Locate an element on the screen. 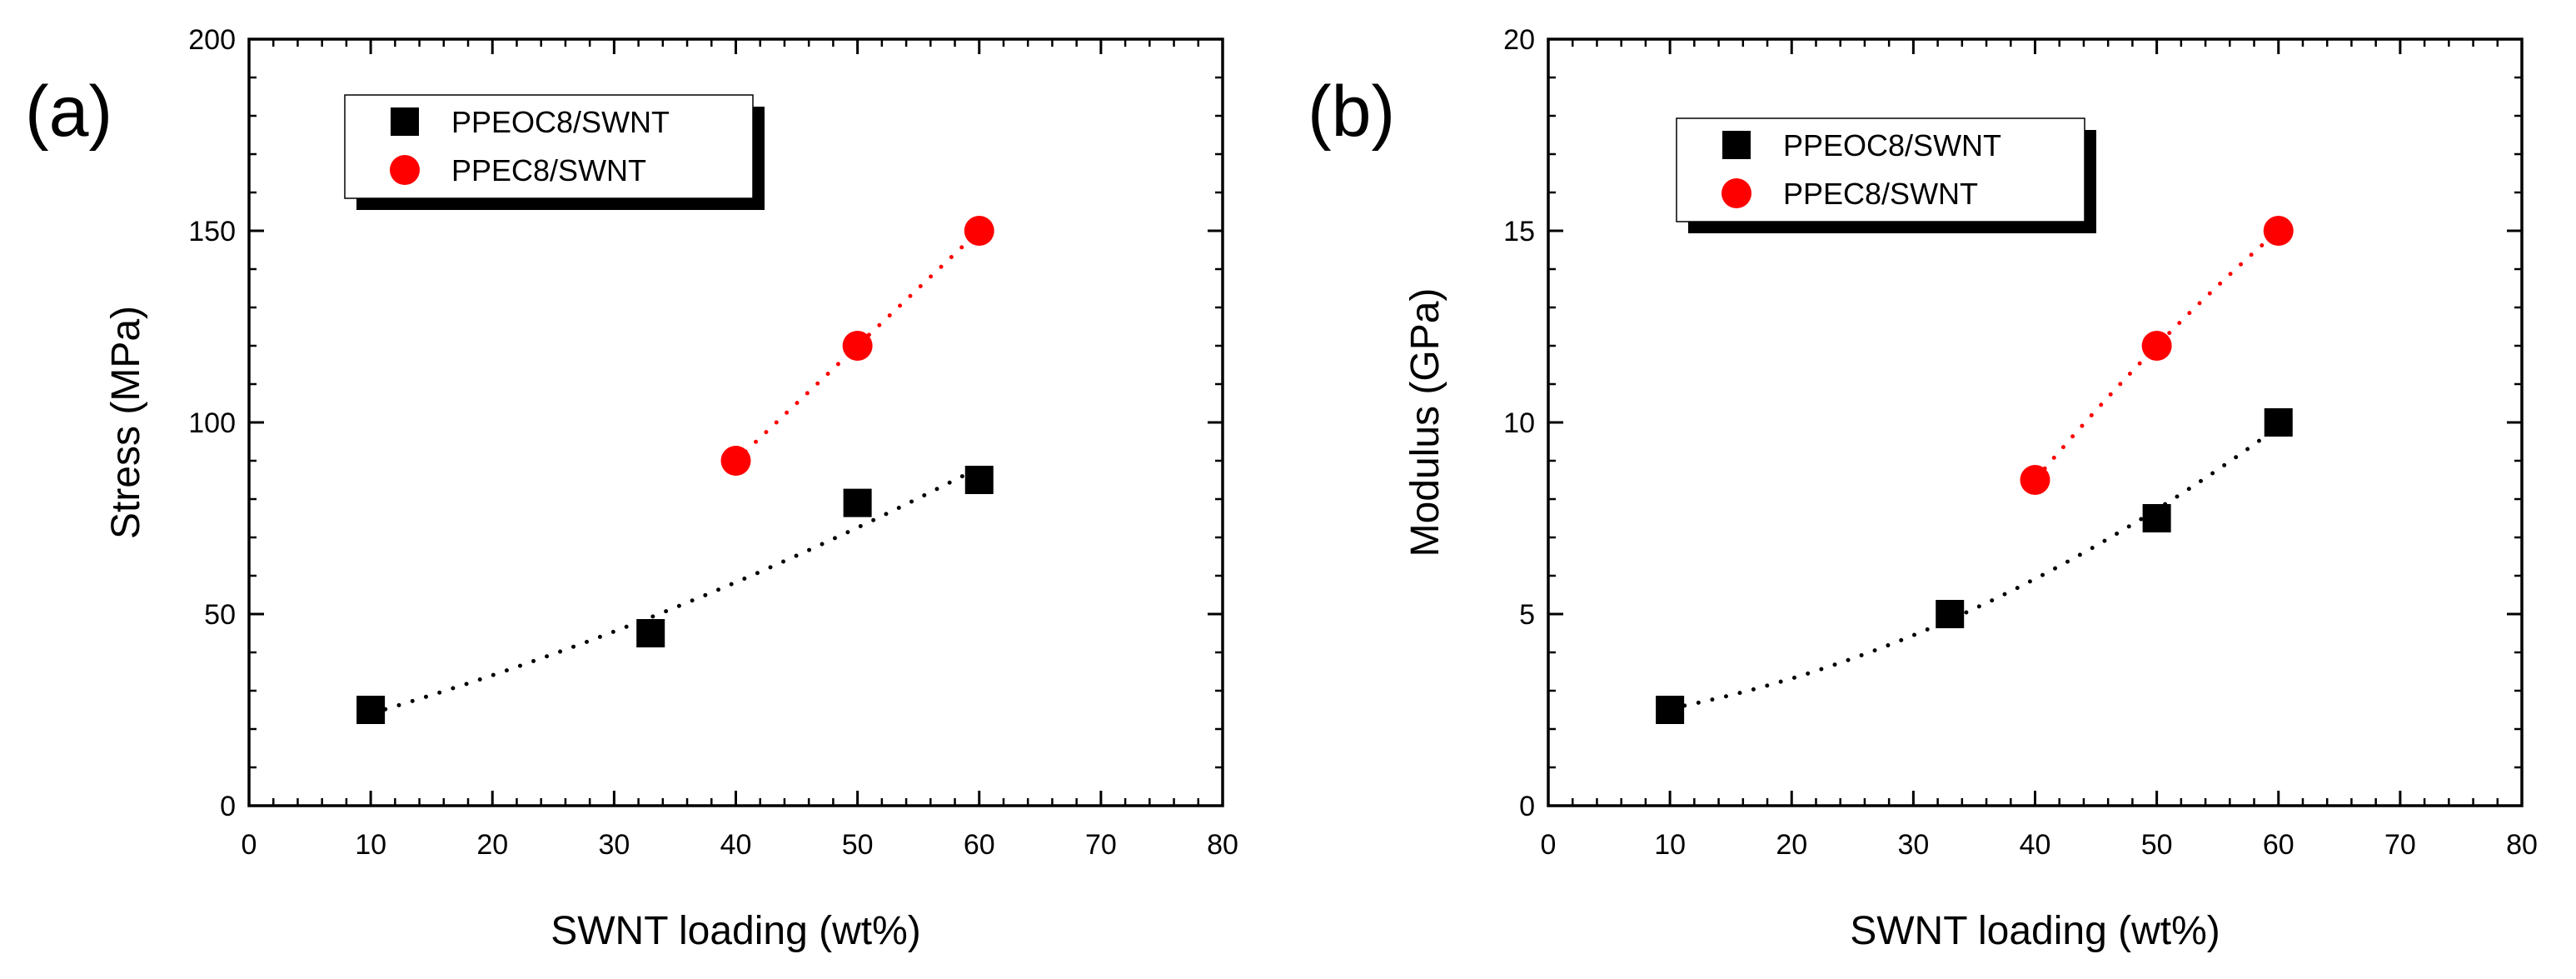 This screenshot has width=2576, height=979. y-tick-label: 50 is located at coordinates (220, 615).